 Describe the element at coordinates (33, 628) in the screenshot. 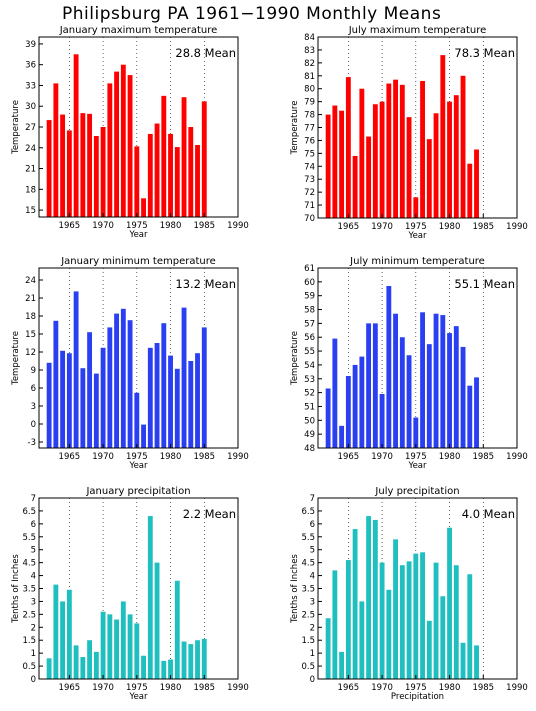

I see `y-tick-label: 2` at that location.